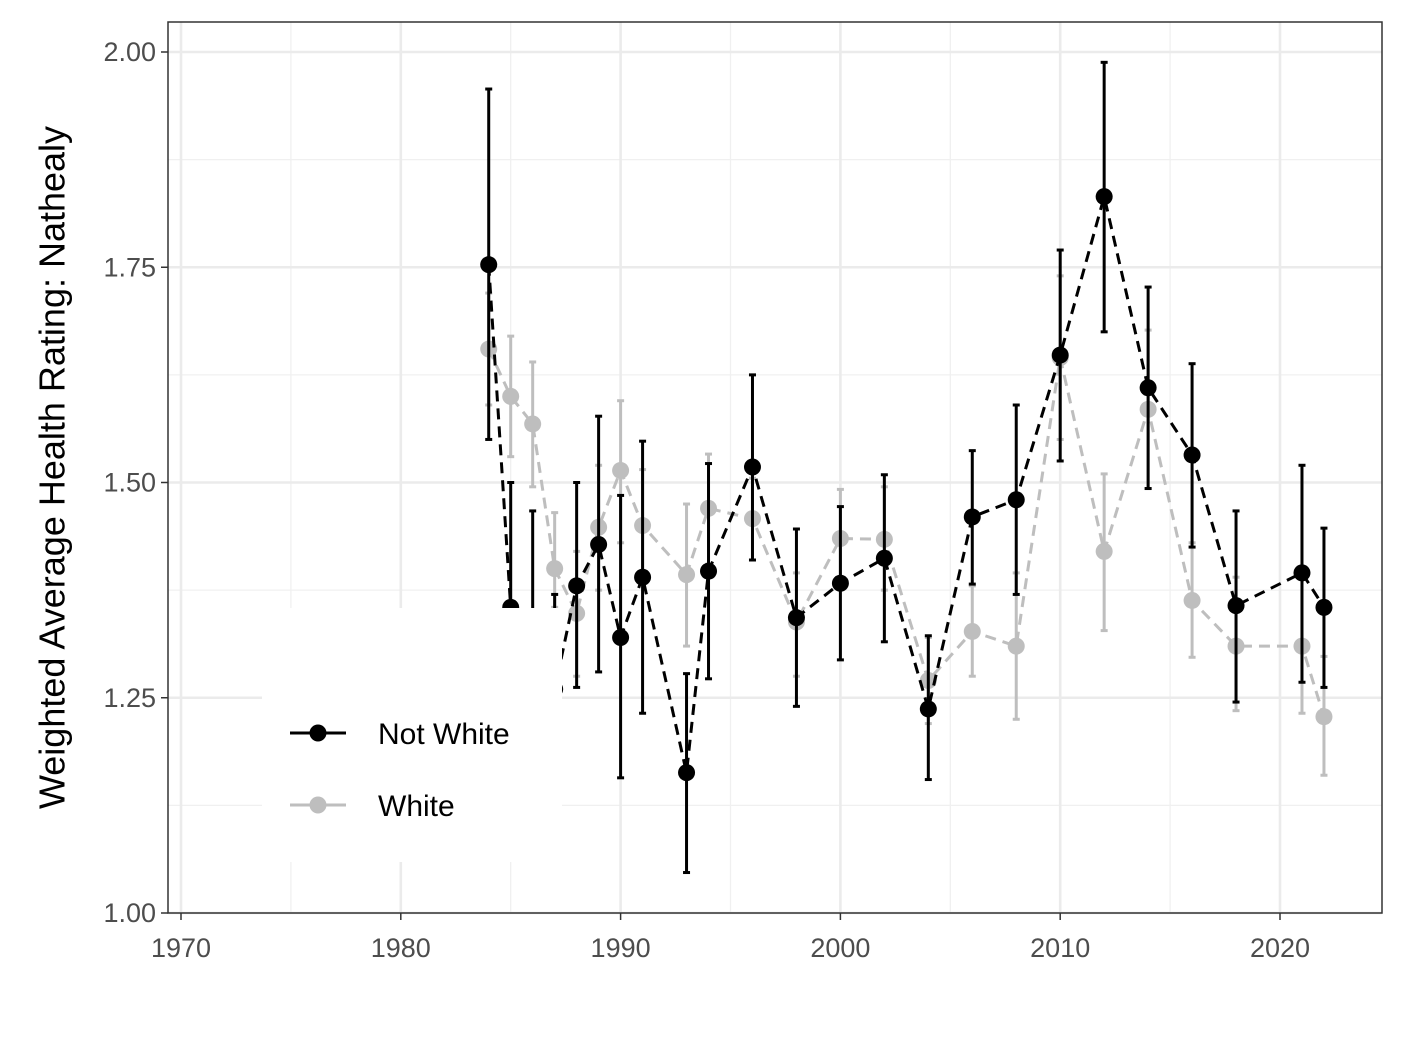 This screenshot has height=1043, width=1406. What do you see at coordinates (129, 52) in the screenshot?
I see `y-tick-label: 2.00` at bounding box center [129, 52].